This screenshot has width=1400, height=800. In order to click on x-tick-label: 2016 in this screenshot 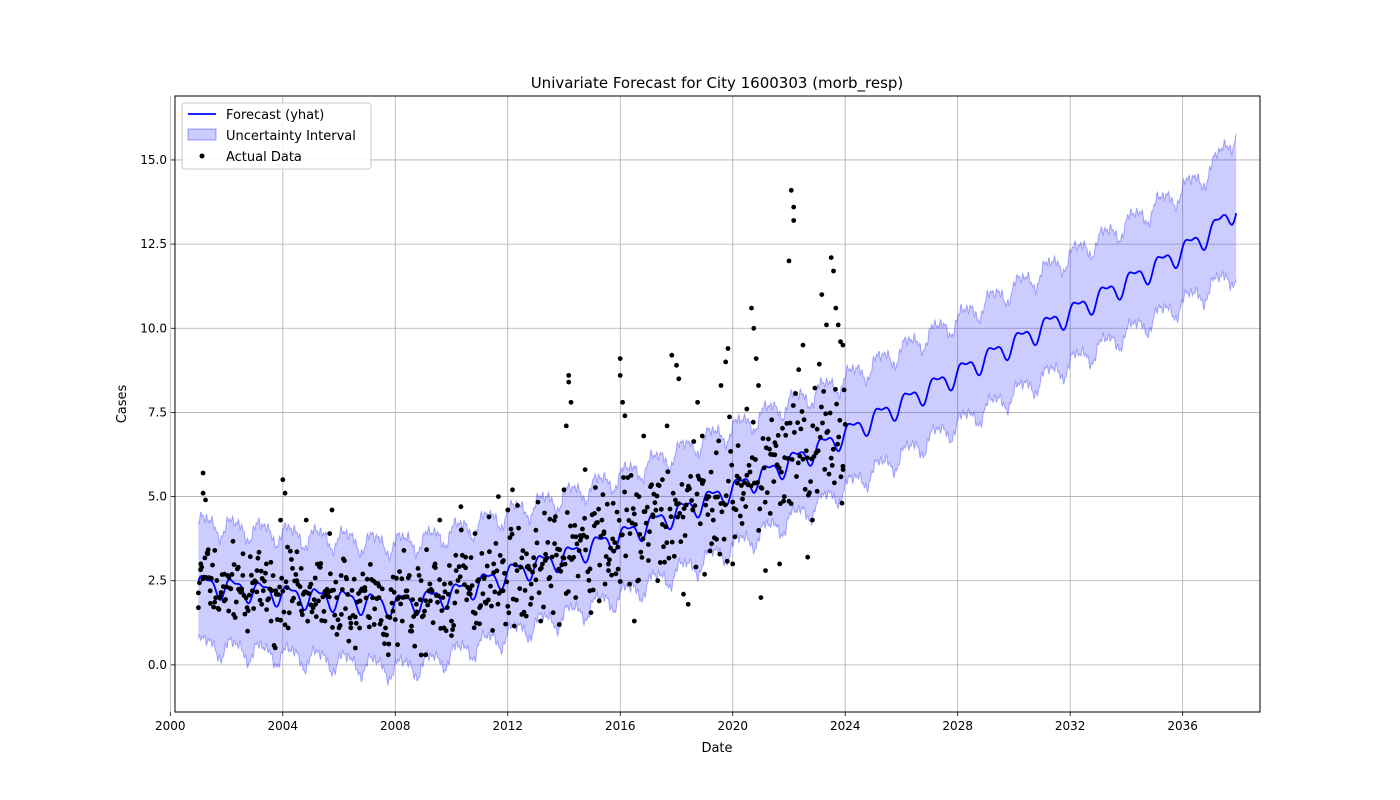, I will do `click(620, 726)`.